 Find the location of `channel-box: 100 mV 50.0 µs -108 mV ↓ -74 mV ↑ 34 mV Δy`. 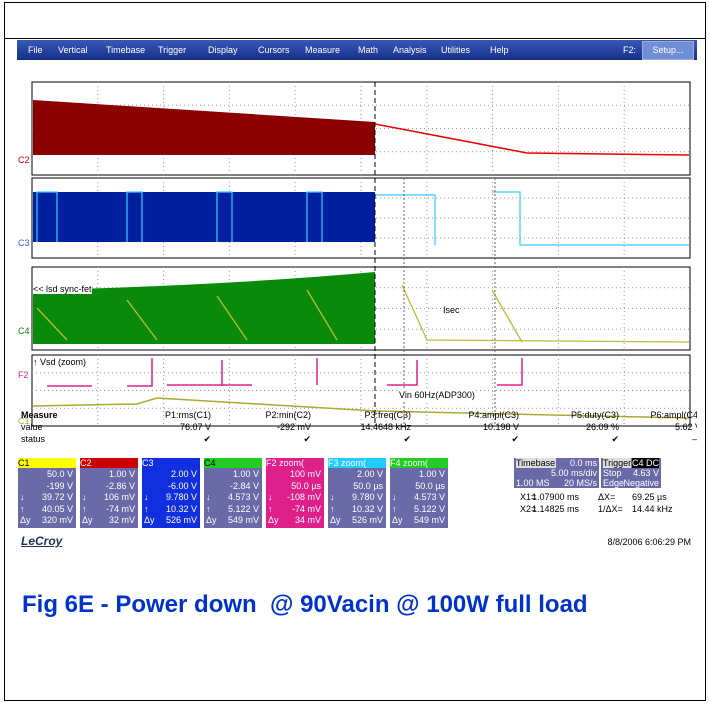

channel-box: 100 mV 50.0 µs -108 mV ↓ -74 mV ↑ 34 mV Δy is located at coordinates (295, 498).